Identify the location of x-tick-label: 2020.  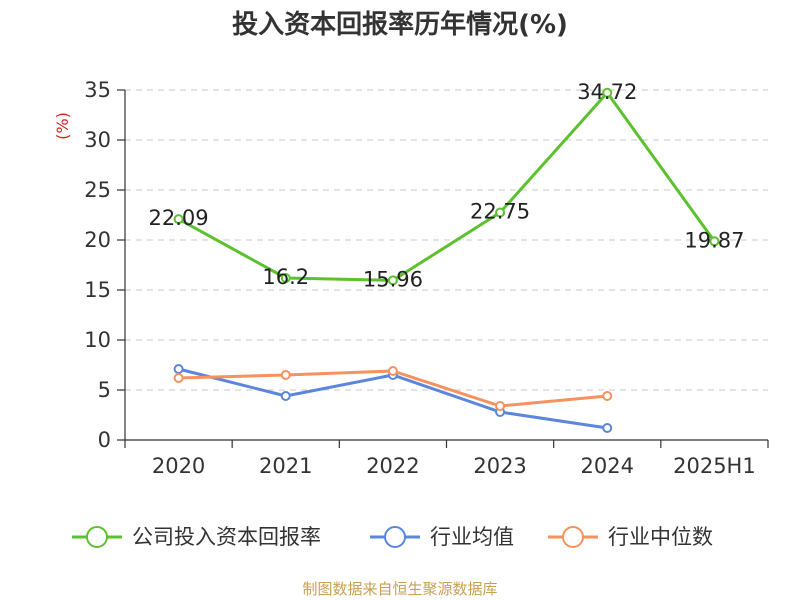
(178, 466).